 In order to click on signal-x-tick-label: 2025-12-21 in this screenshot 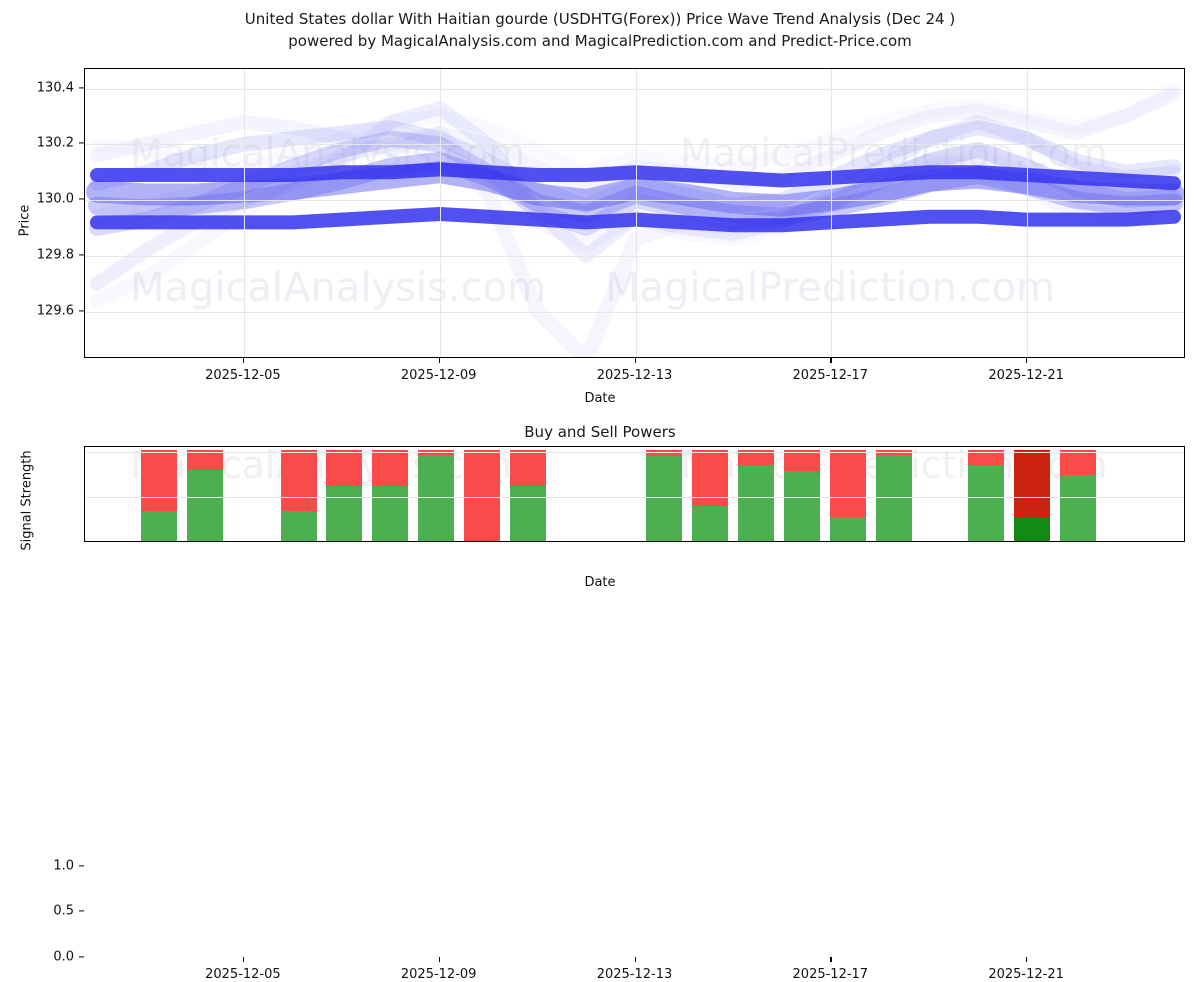, I will do `click(1026, 974)`.